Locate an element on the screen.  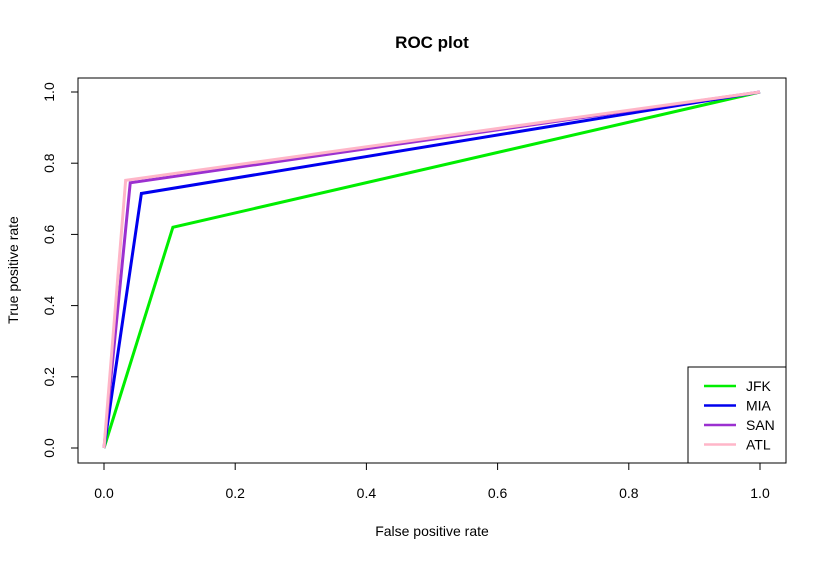
x-tick-label: 0.8 is located at coordinates (629, 493).